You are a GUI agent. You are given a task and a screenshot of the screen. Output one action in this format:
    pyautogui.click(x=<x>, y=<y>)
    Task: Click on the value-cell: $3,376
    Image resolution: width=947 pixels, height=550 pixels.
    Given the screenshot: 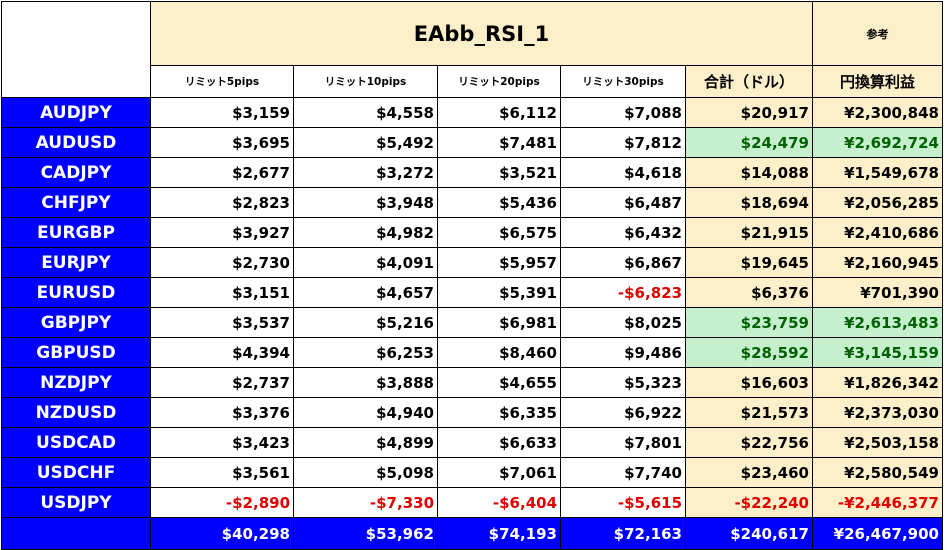 What is the action you would take?
    pyautogui.click(x=222, y=412)
    